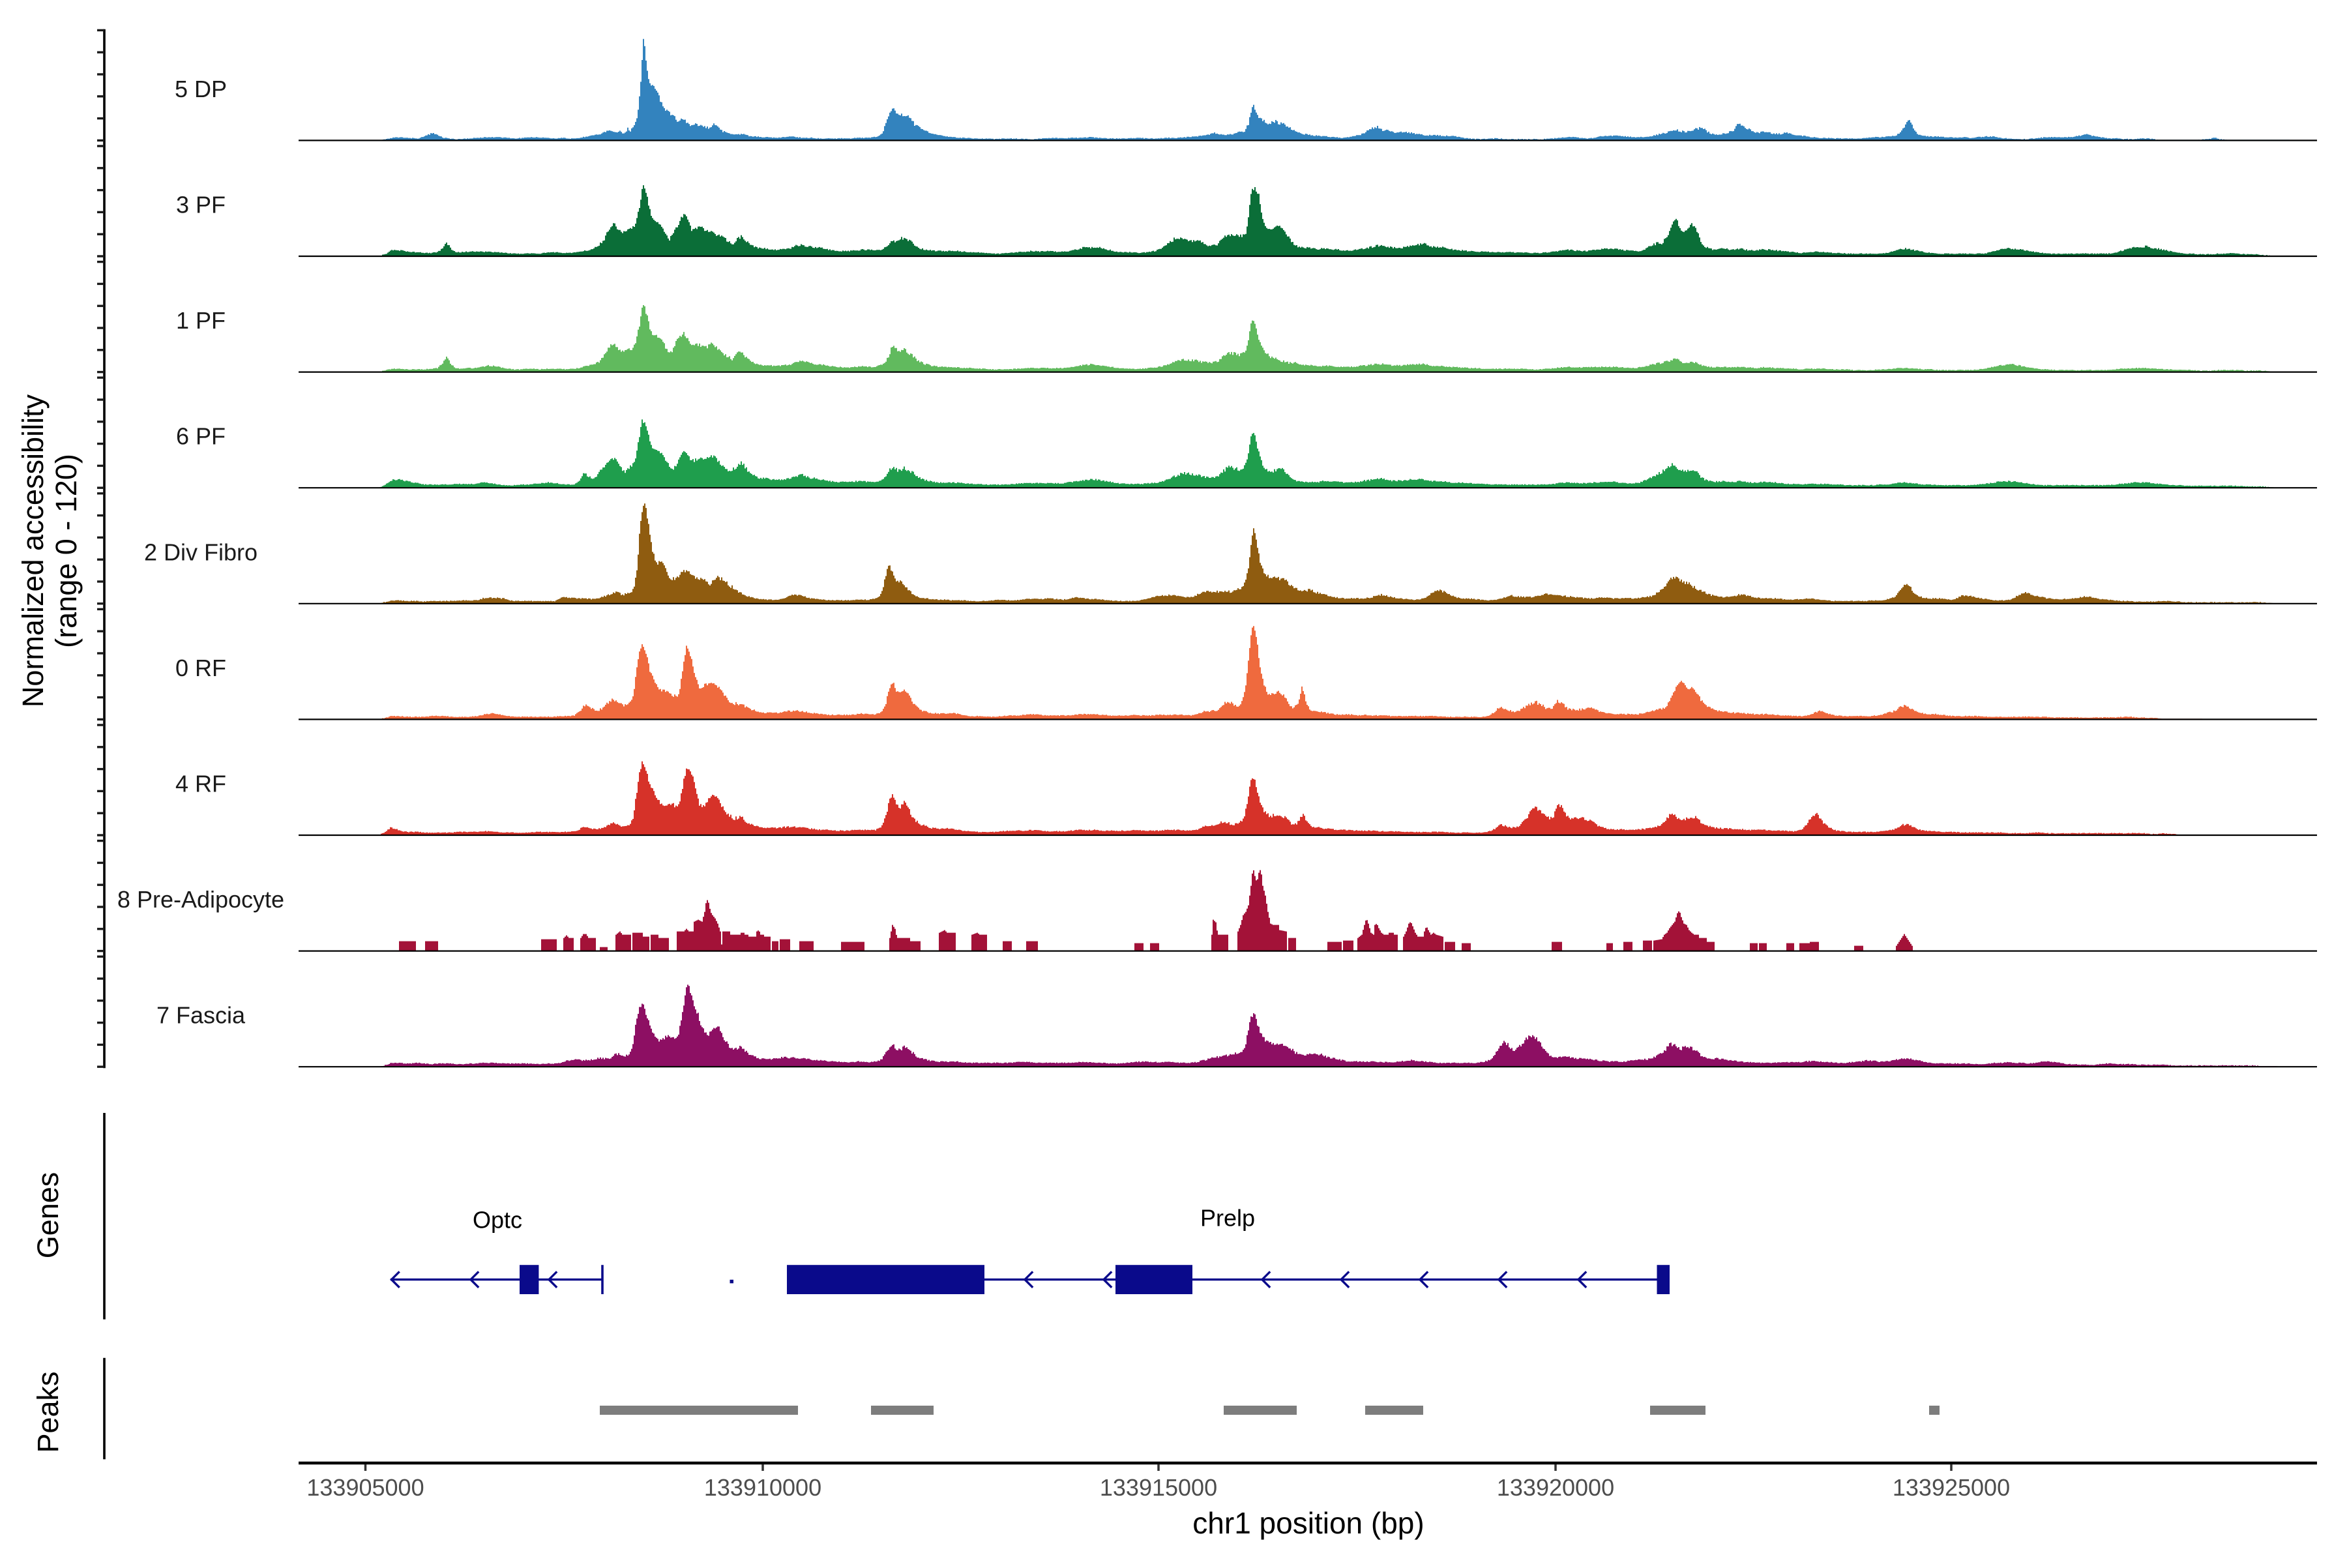 This screenshot has height=1568, width=2347. What do you see at coordinates (33, 551) in the screenshot?
I see `svg-text: Normalized accessibility` at bounding box center [33, 551].